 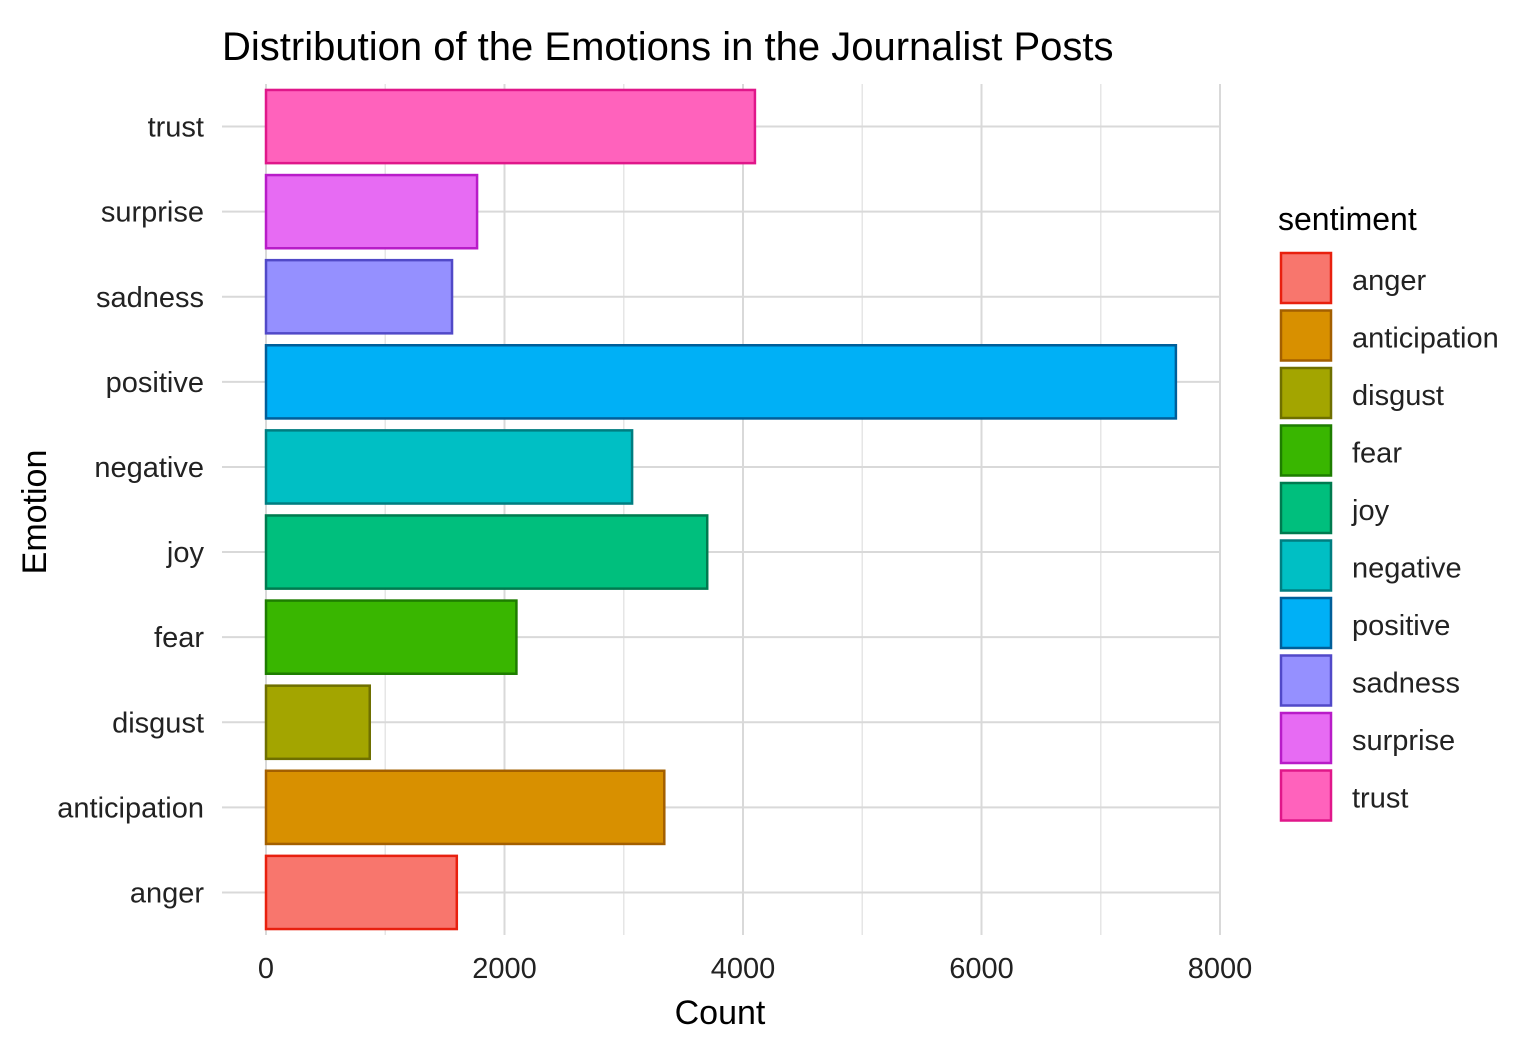 I want to click on legend-swatch-anger, so click(x=1306, y=278).